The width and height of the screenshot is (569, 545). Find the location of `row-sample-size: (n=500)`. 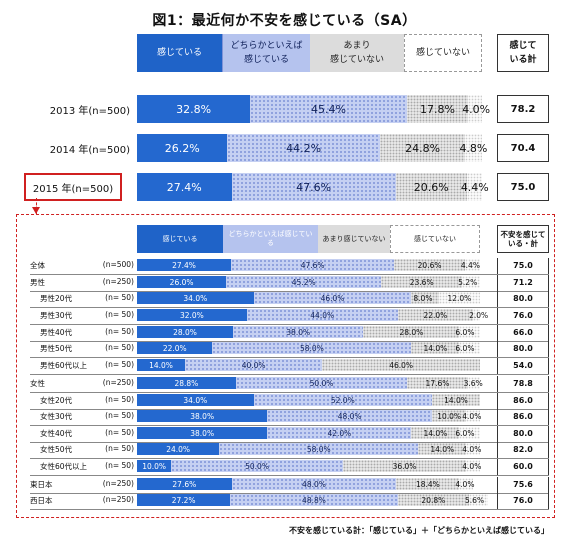

row-sample-size: (n=500) is located at coordinates (118, 264).